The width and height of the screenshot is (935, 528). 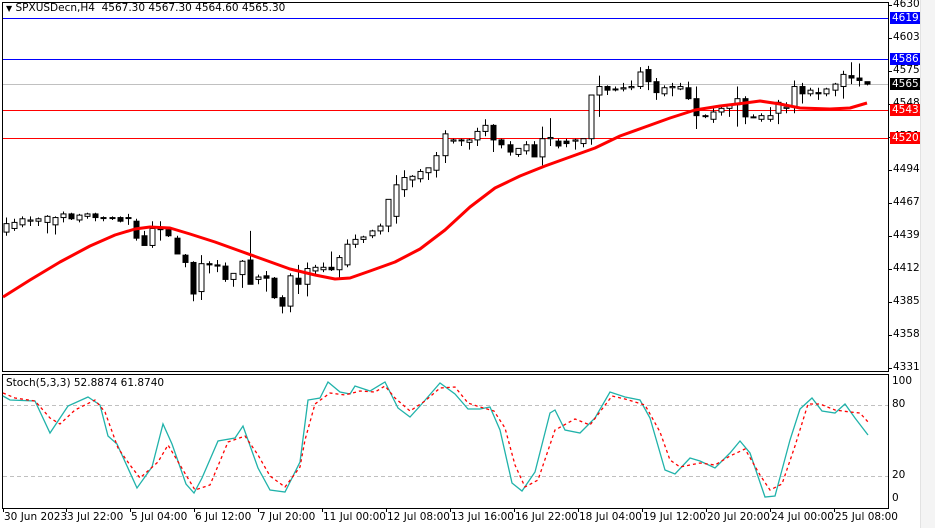 I want to click on time-axis-label: 20 Jul 20:00, so click(x=738, y=517).